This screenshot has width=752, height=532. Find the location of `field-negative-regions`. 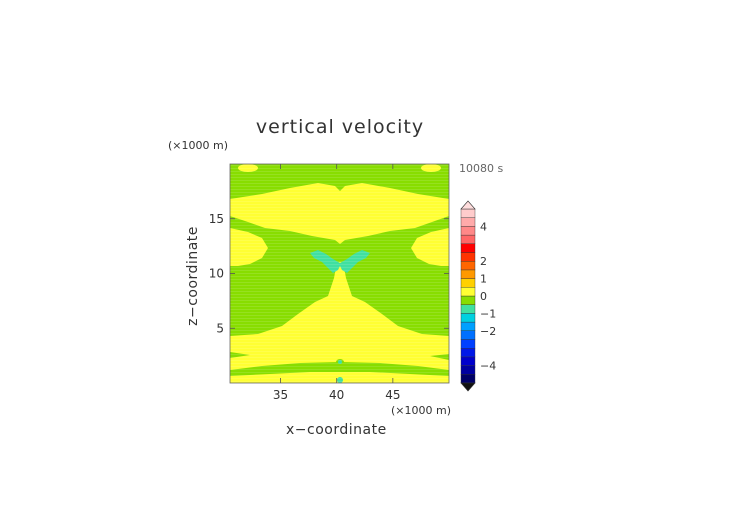

field-negative-regions is located at coordinates (340, 316).